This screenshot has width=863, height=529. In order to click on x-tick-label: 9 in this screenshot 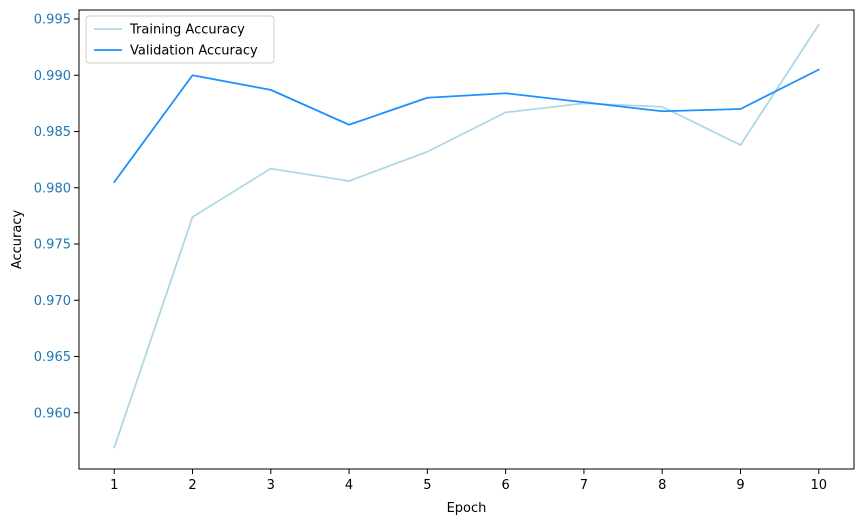, I will do `click(740, 485)`.